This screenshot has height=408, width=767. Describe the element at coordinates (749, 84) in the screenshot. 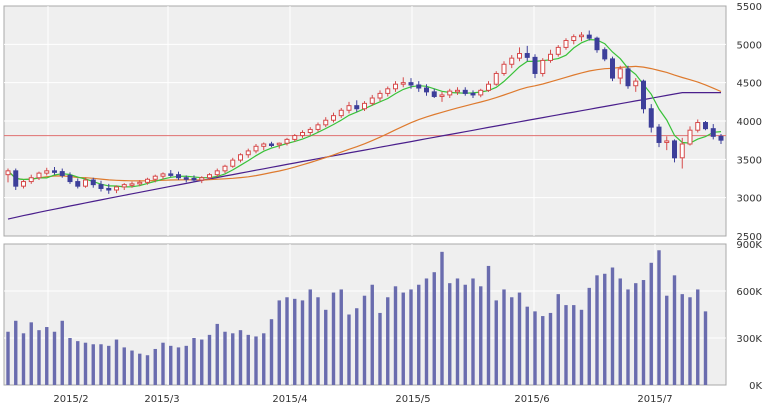

I see `price-tick-label: 4500` at that location.